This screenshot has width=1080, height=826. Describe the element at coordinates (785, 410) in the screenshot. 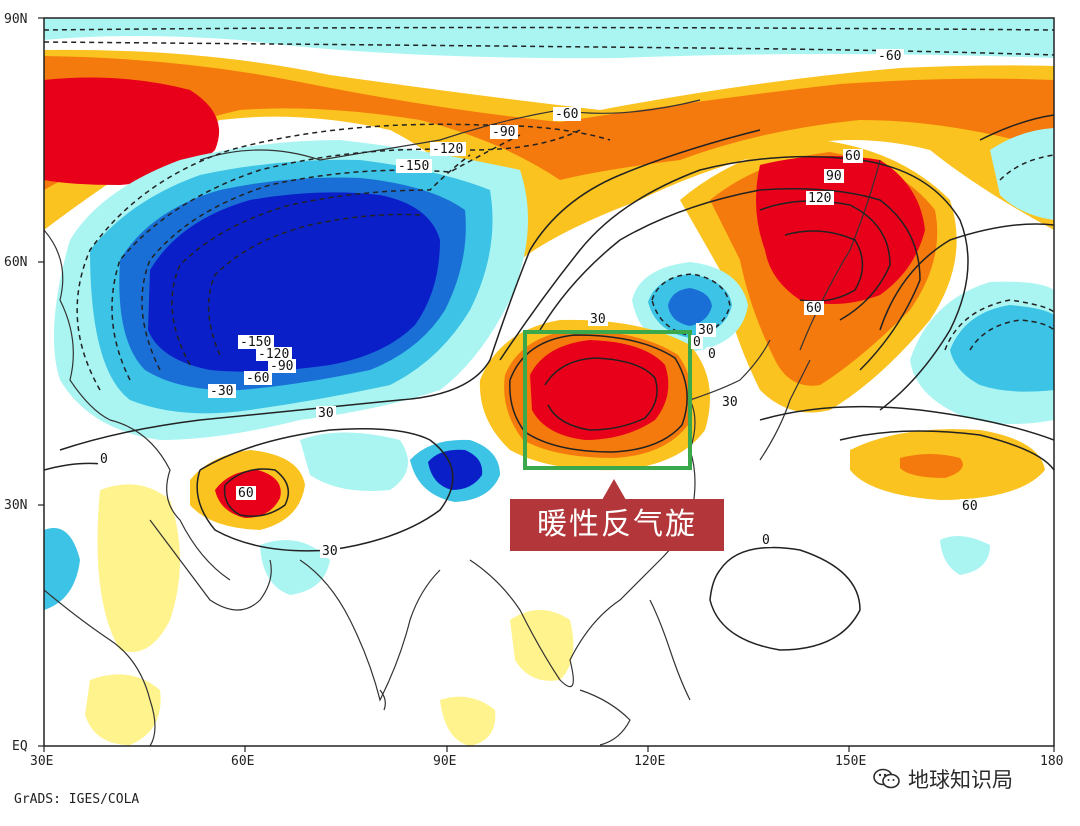

I see `coast-japan` at that location.